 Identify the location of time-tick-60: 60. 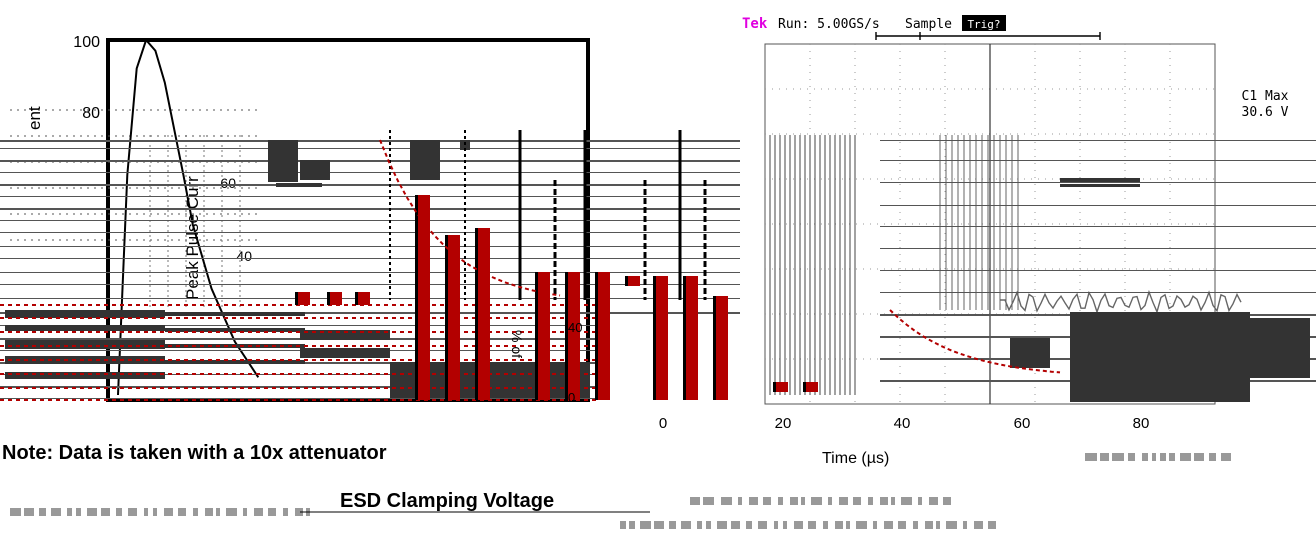
(1022, 423).